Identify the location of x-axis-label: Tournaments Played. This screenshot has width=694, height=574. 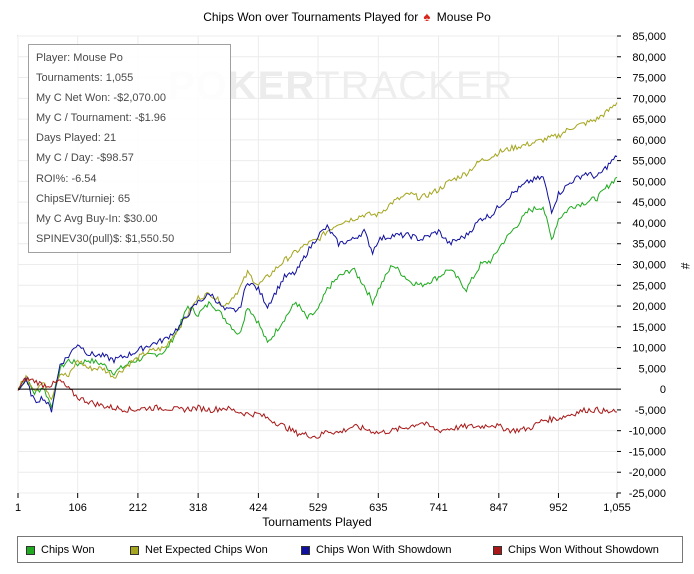
(316, 522).